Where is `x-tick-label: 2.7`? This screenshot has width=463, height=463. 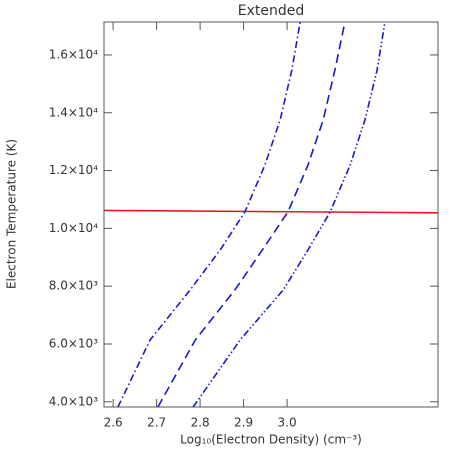
x-tick-label: 2.7 is located at coordinates (156, 423).